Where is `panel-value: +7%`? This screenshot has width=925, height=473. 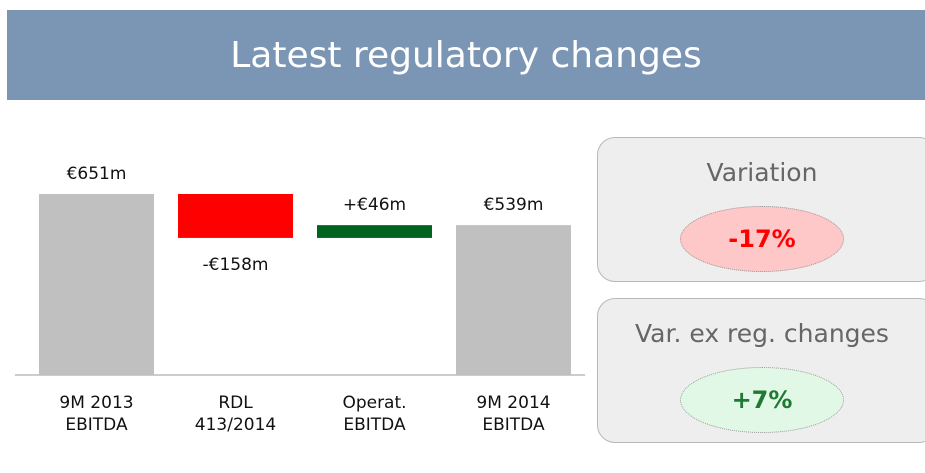
panel-value: +7% is located at coordinates (762, 400).